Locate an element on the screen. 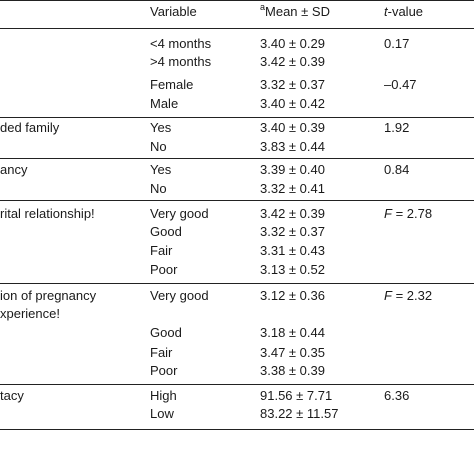 Image resolution: width=474 pixels, height=474 pixels. row-statistic: F = 2.78 is located at coordinates (408, 214).